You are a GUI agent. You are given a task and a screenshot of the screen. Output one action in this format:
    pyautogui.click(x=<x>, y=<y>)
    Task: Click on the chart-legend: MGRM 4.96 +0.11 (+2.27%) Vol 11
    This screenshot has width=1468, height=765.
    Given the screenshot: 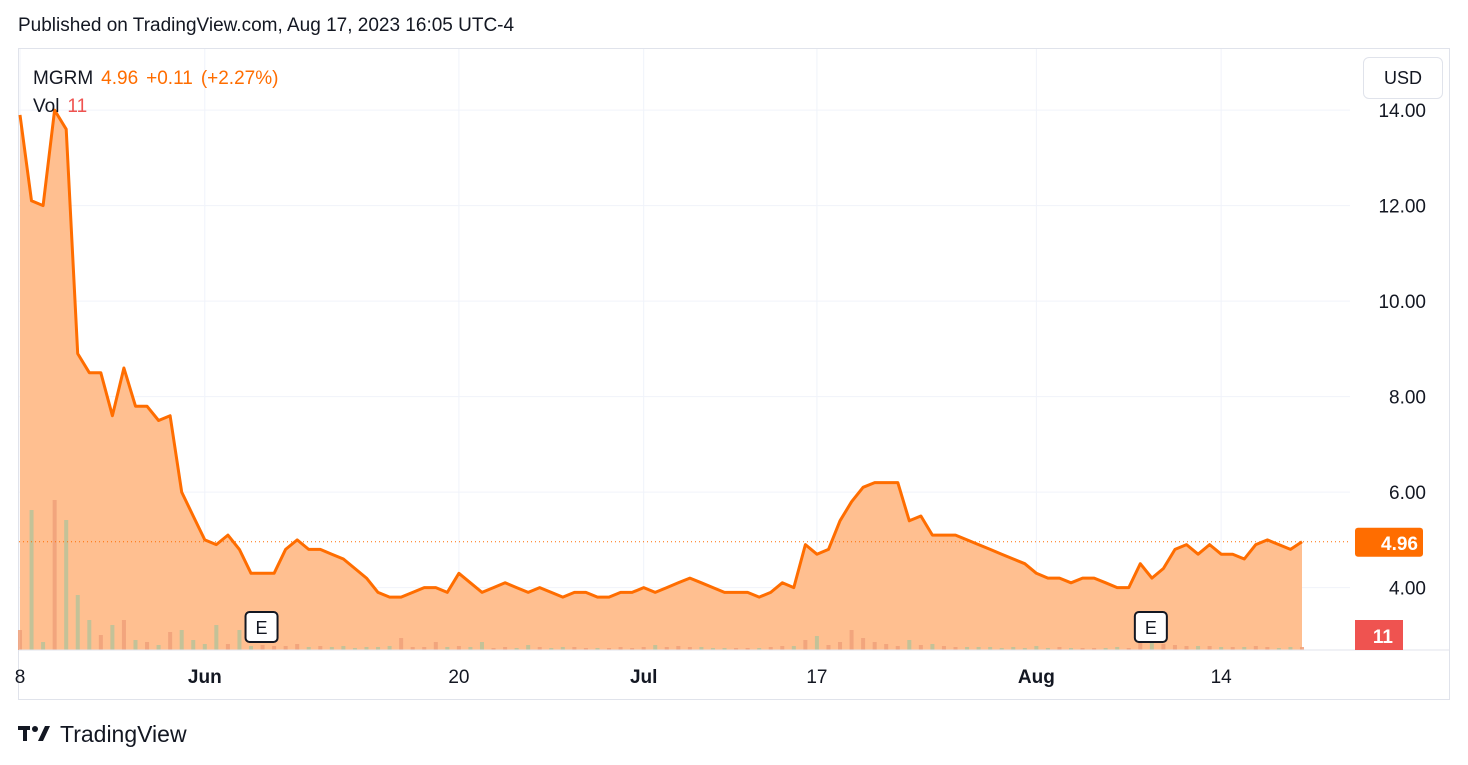 What is the action you would take?
    pyautogui.click(x=159, y=93)
    